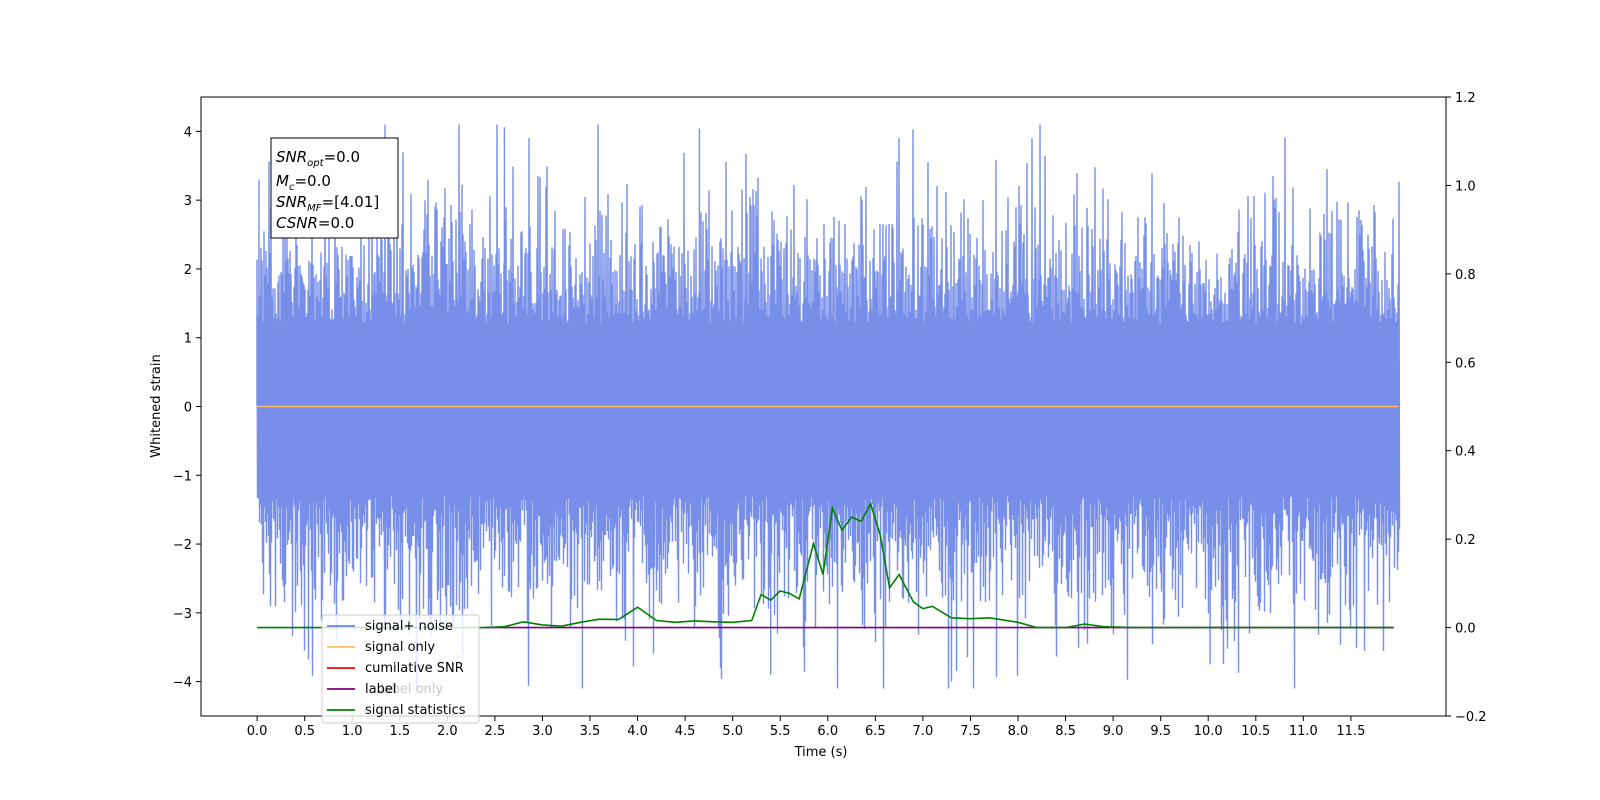  What do you see at coordinates (637, 731) in the screenshot?
I see `x-tick-label: 4.0` at bounding box center [637, 731].